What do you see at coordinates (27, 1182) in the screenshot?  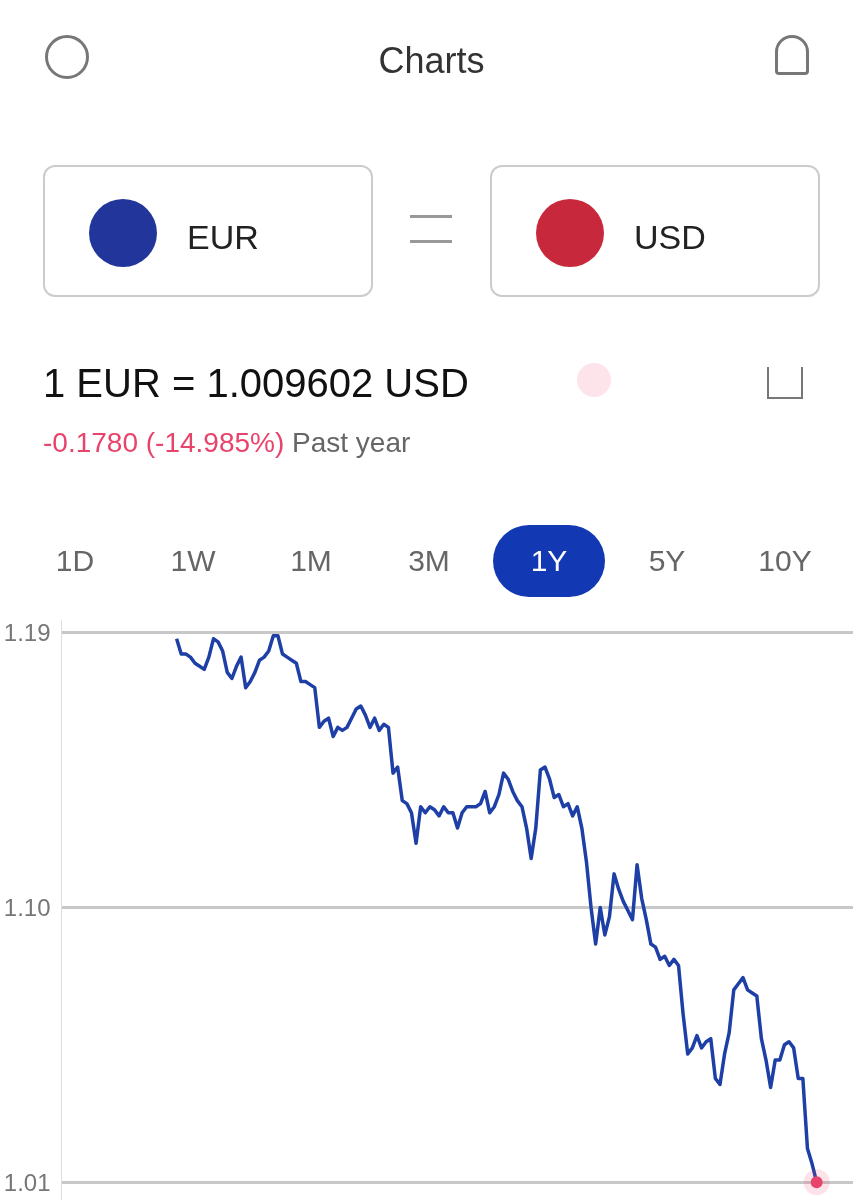 I see `y-tick-label: 1.01` at bounding box center [27, 1182].